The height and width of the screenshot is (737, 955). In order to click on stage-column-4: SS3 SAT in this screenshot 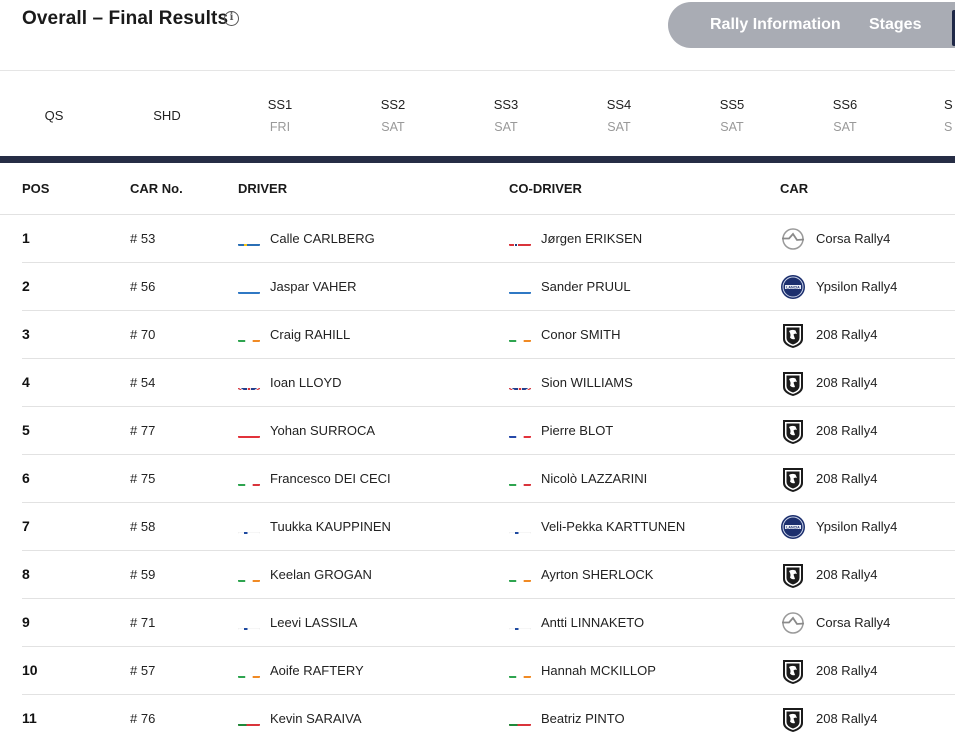, I will do `click(506, 115)`.